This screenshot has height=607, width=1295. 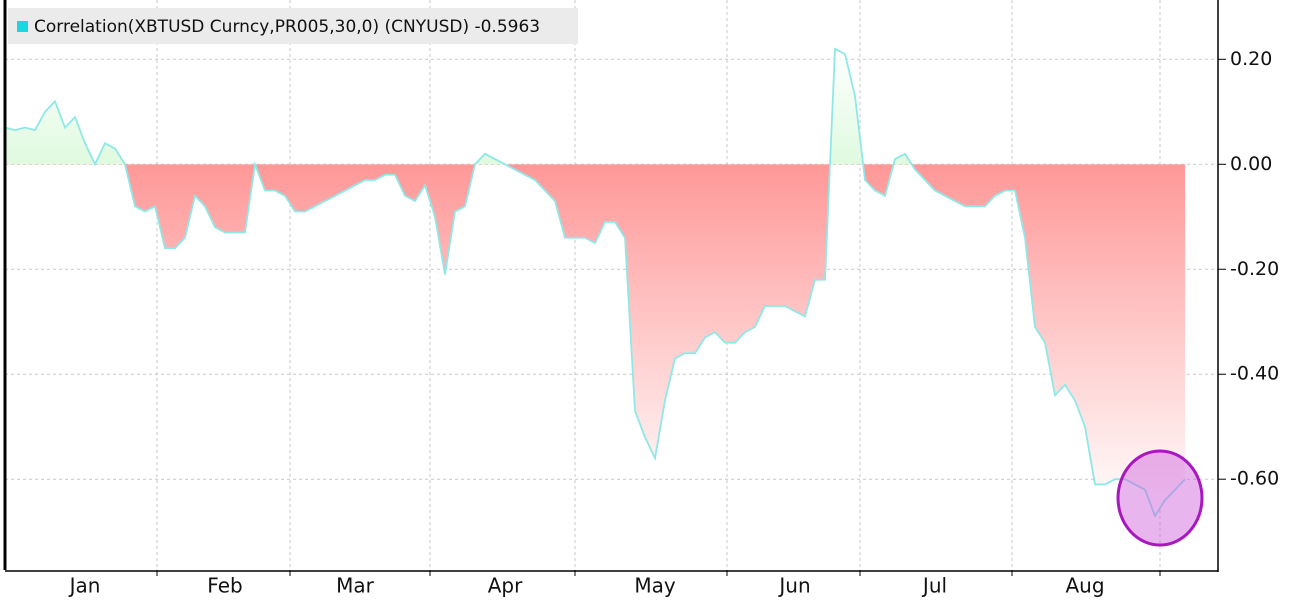 I want to click on x-tick-label: Mar, so click(x=355, y=586).